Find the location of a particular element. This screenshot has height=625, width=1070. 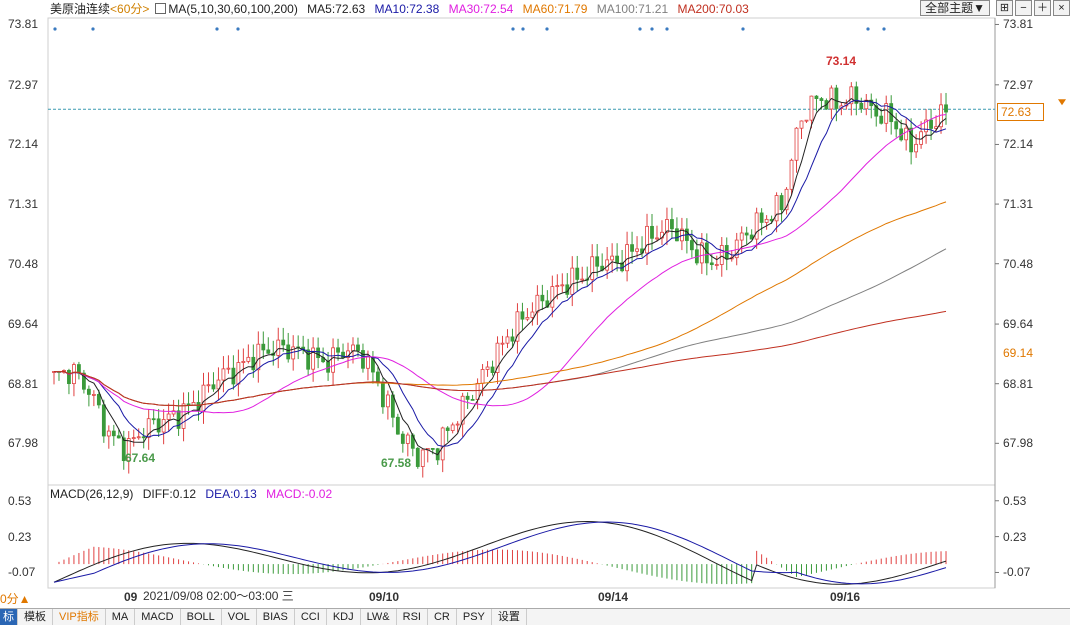

price-tick-label-left: 72.14 is located at coordinates (23, 144).